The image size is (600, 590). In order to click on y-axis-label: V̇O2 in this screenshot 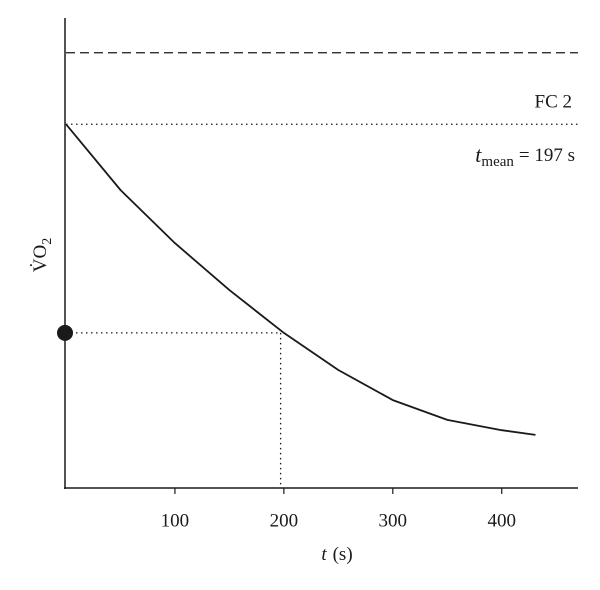, I will do `click(42, 255)`.